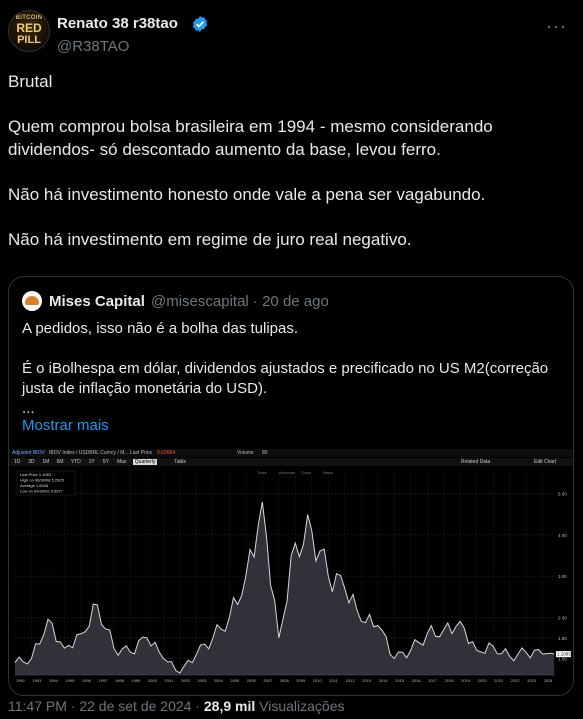 Image resolution: width=583 pixels, height=719 pixels. What do you see at coordinates (65, 425) in the screenshot?
I see `show-more-link: Mostrar mais` at bounding box center [65, 425].